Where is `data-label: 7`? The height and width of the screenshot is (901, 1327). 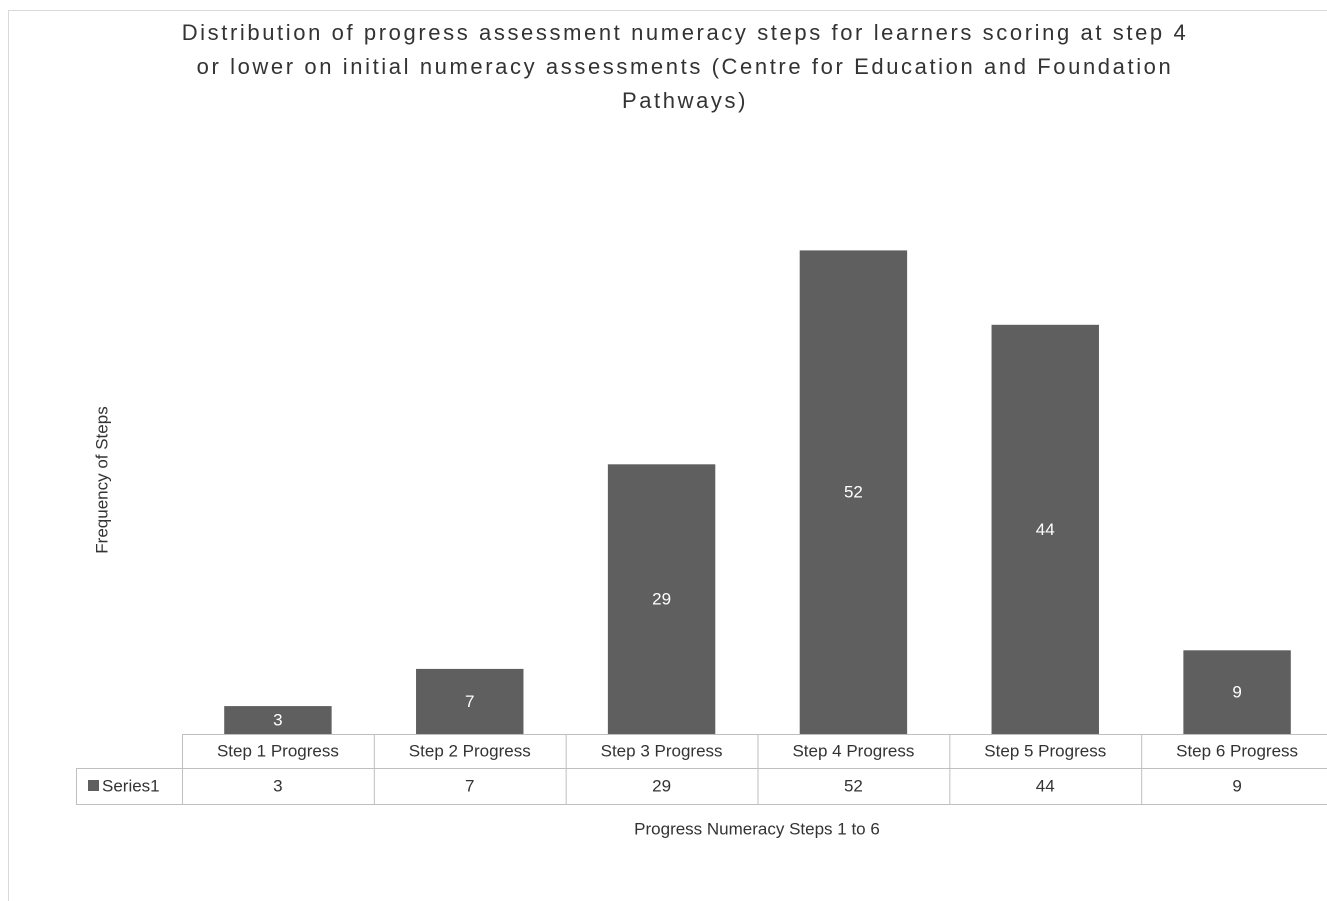
data-label: 7 is located at coordinates (469, 701).